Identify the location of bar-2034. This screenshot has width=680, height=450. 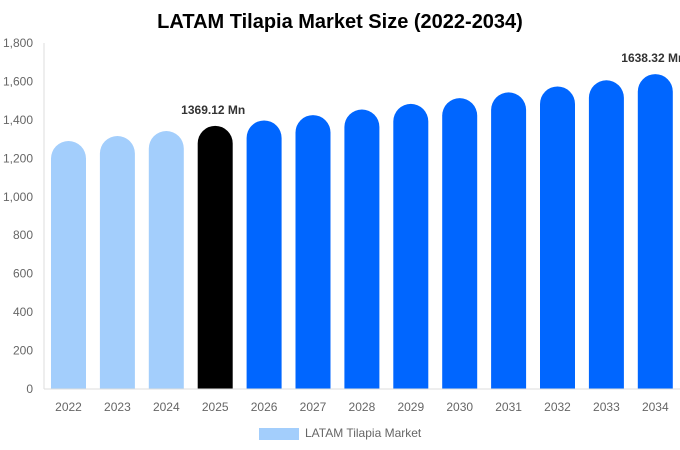
(655, 231).